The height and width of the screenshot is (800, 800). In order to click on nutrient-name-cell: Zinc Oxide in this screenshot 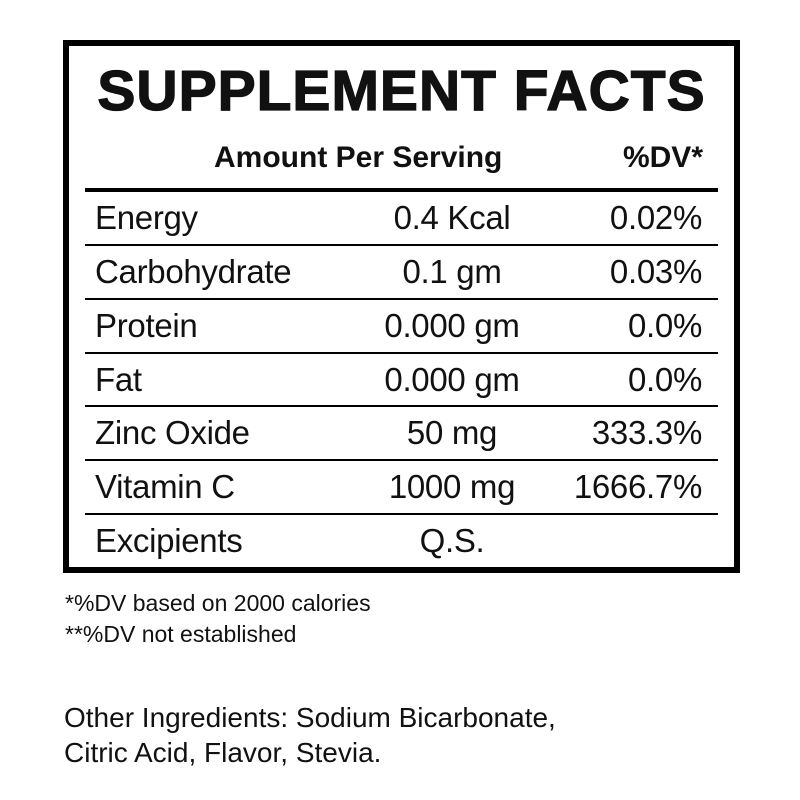, I will do `click(172, 433)`.